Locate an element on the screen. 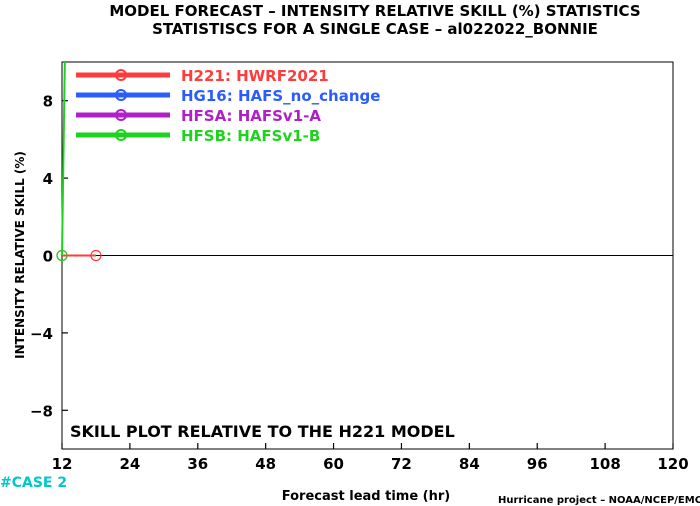 The height and width of the screenshot is (506, 700). x-tick-label: 36 is located at coordinates (197, 464).